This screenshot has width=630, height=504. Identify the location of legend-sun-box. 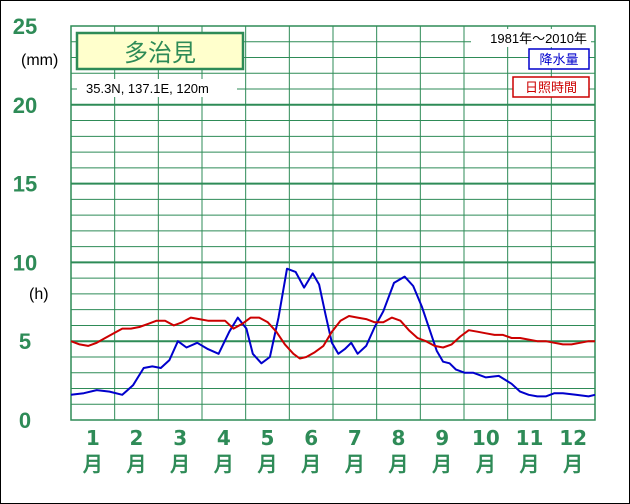
(551, 87).